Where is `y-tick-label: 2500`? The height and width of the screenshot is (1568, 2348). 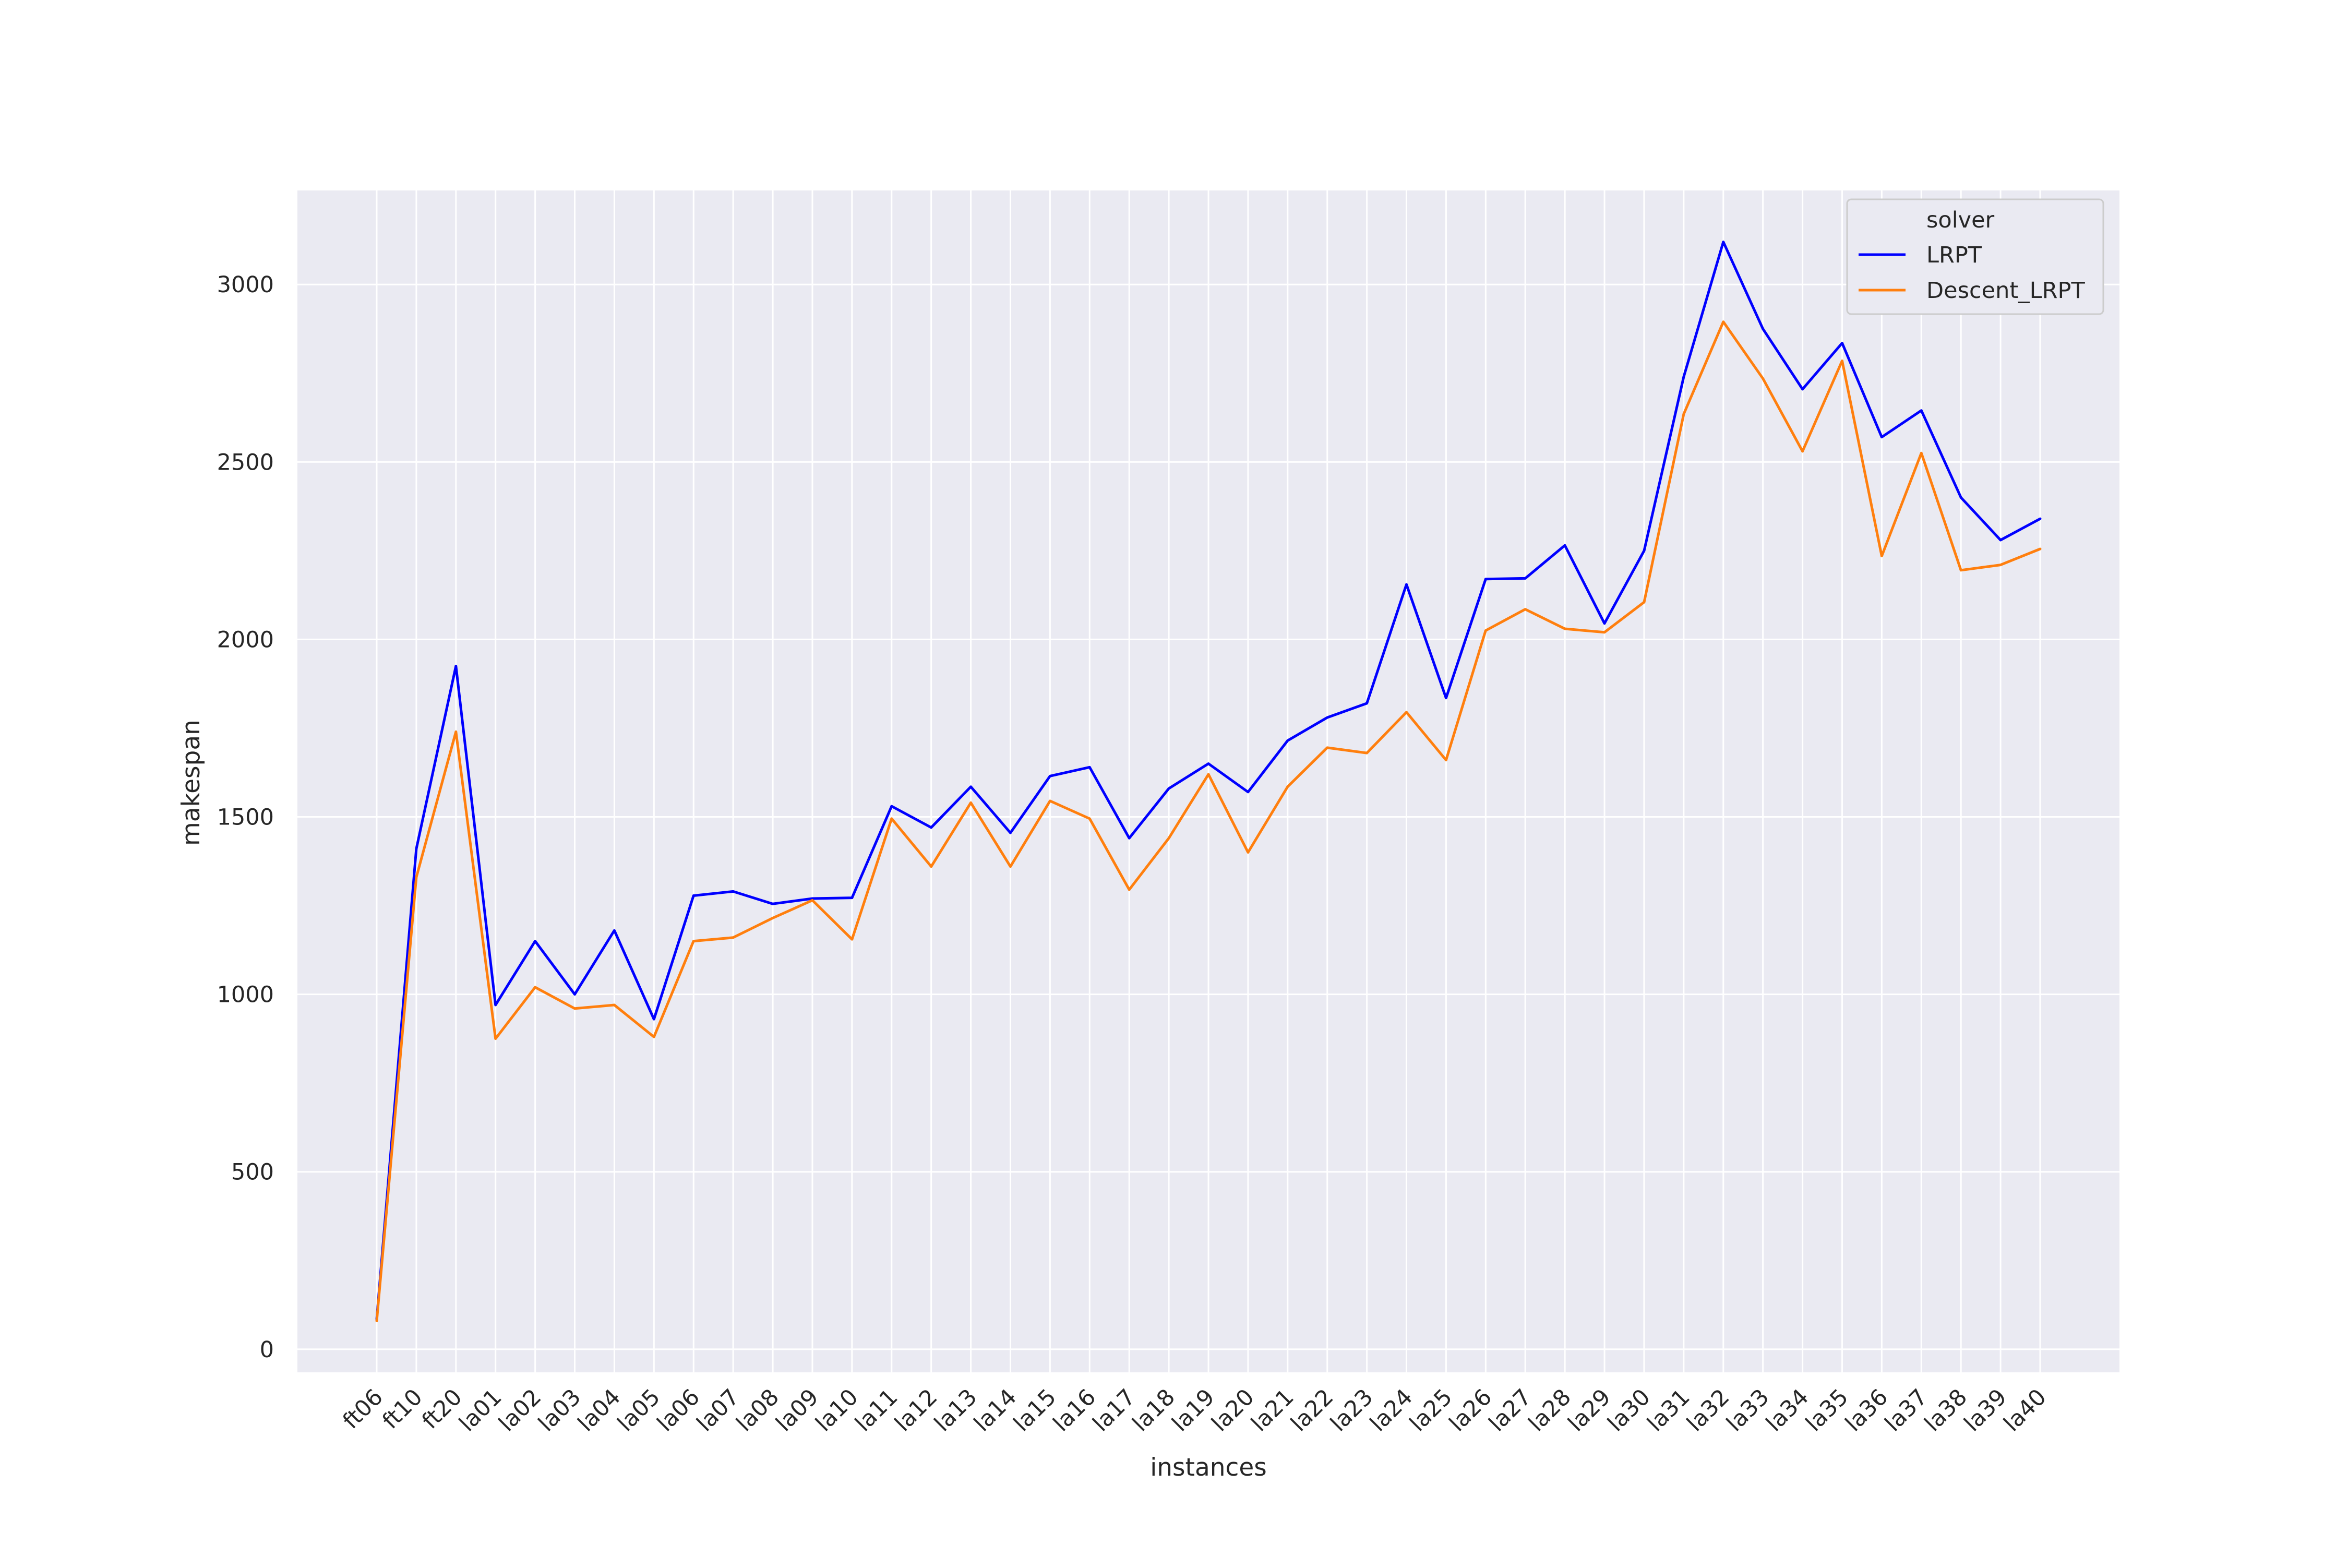 y-tick-label: 2500 is located at coordinates (246, 462).